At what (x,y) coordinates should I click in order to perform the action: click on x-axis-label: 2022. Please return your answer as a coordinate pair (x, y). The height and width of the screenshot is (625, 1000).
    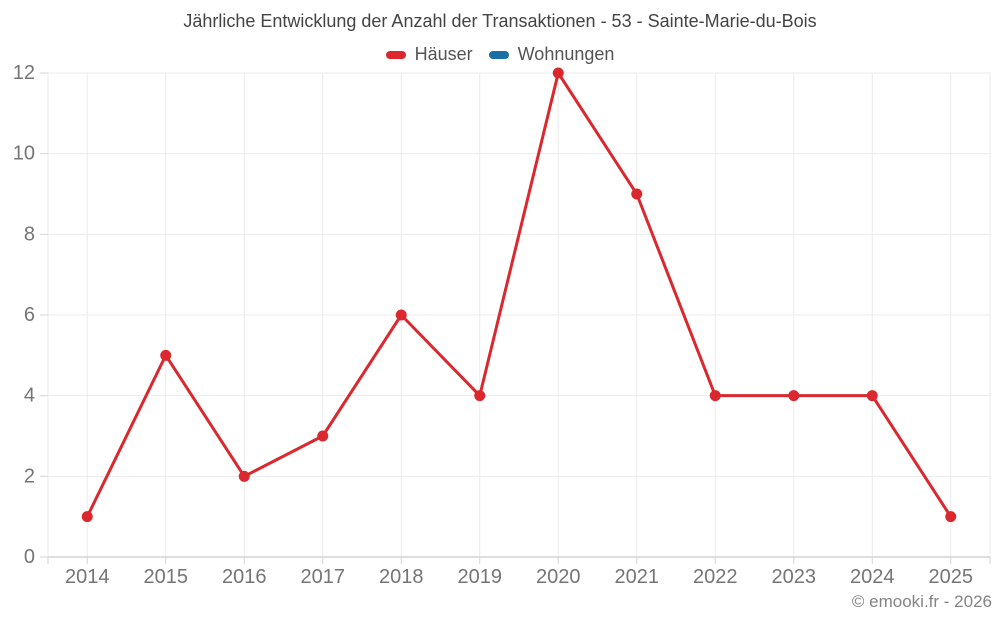
    Looking at the image, I should click on (715, 577).